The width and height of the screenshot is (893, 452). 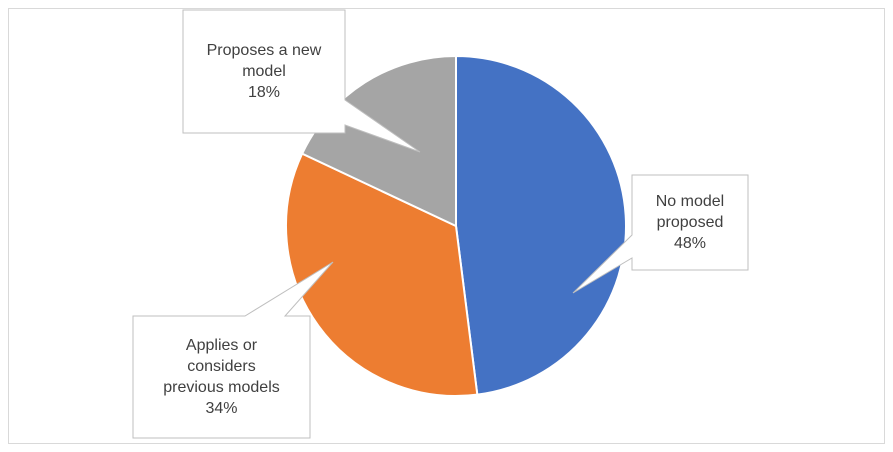 I want to click on data-label: Proposes a new model 18%, so click(x=264, y=71).